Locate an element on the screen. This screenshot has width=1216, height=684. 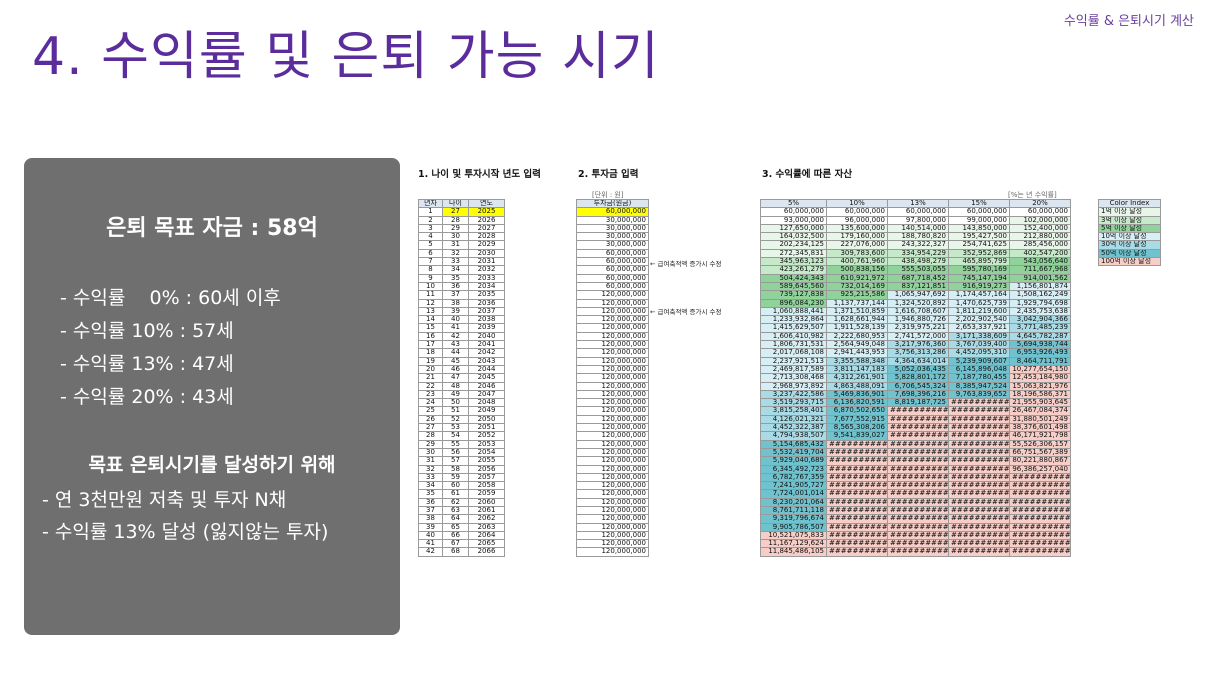
header-rate: 13% is located at coordinates (918, 203).